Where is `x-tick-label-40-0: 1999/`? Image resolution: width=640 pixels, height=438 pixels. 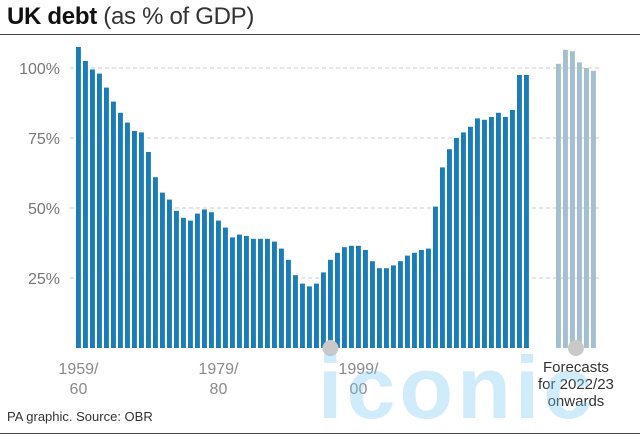
x-tick-label-40-0: 1999/ is located at coordinates (358, 369).